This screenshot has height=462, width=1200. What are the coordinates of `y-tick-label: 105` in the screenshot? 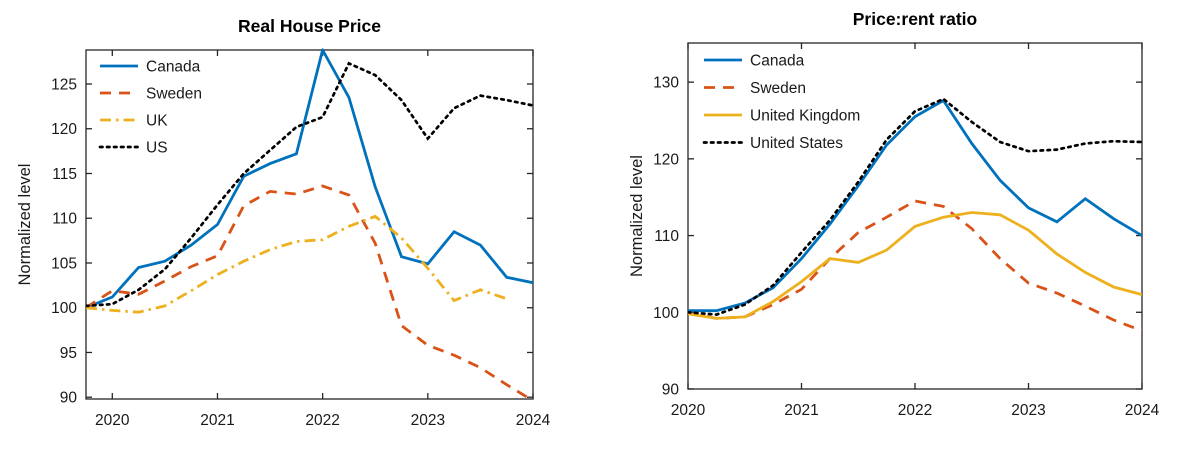 It's located at (64, 263).